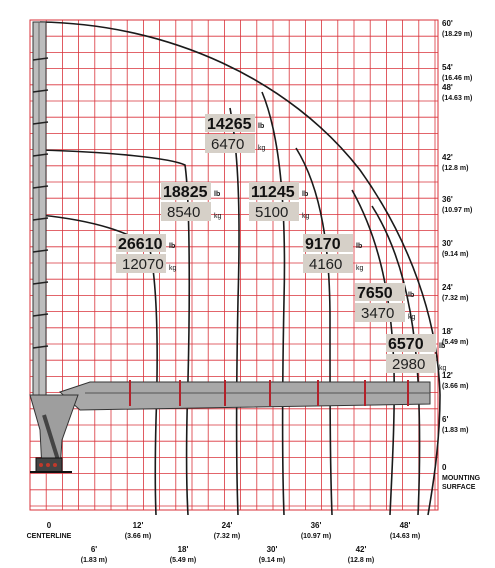 The height and width of the screenshot is (568, 495). Describe the element at coordinates (447, 243) in the screenshot. I see `y-tick-label: 30'` at that location.